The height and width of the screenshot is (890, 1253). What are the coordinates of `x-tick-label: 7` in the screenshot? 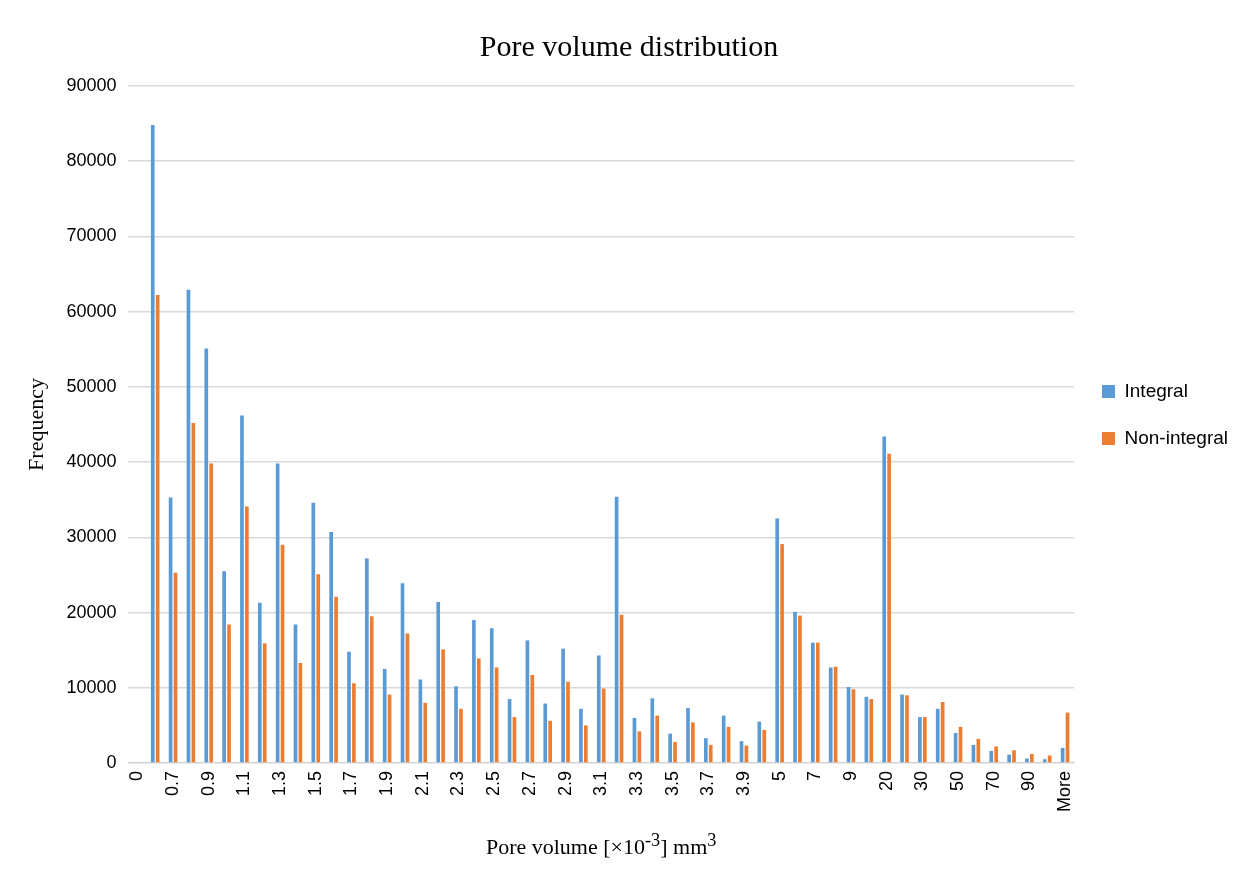 It's located at (814, 776).